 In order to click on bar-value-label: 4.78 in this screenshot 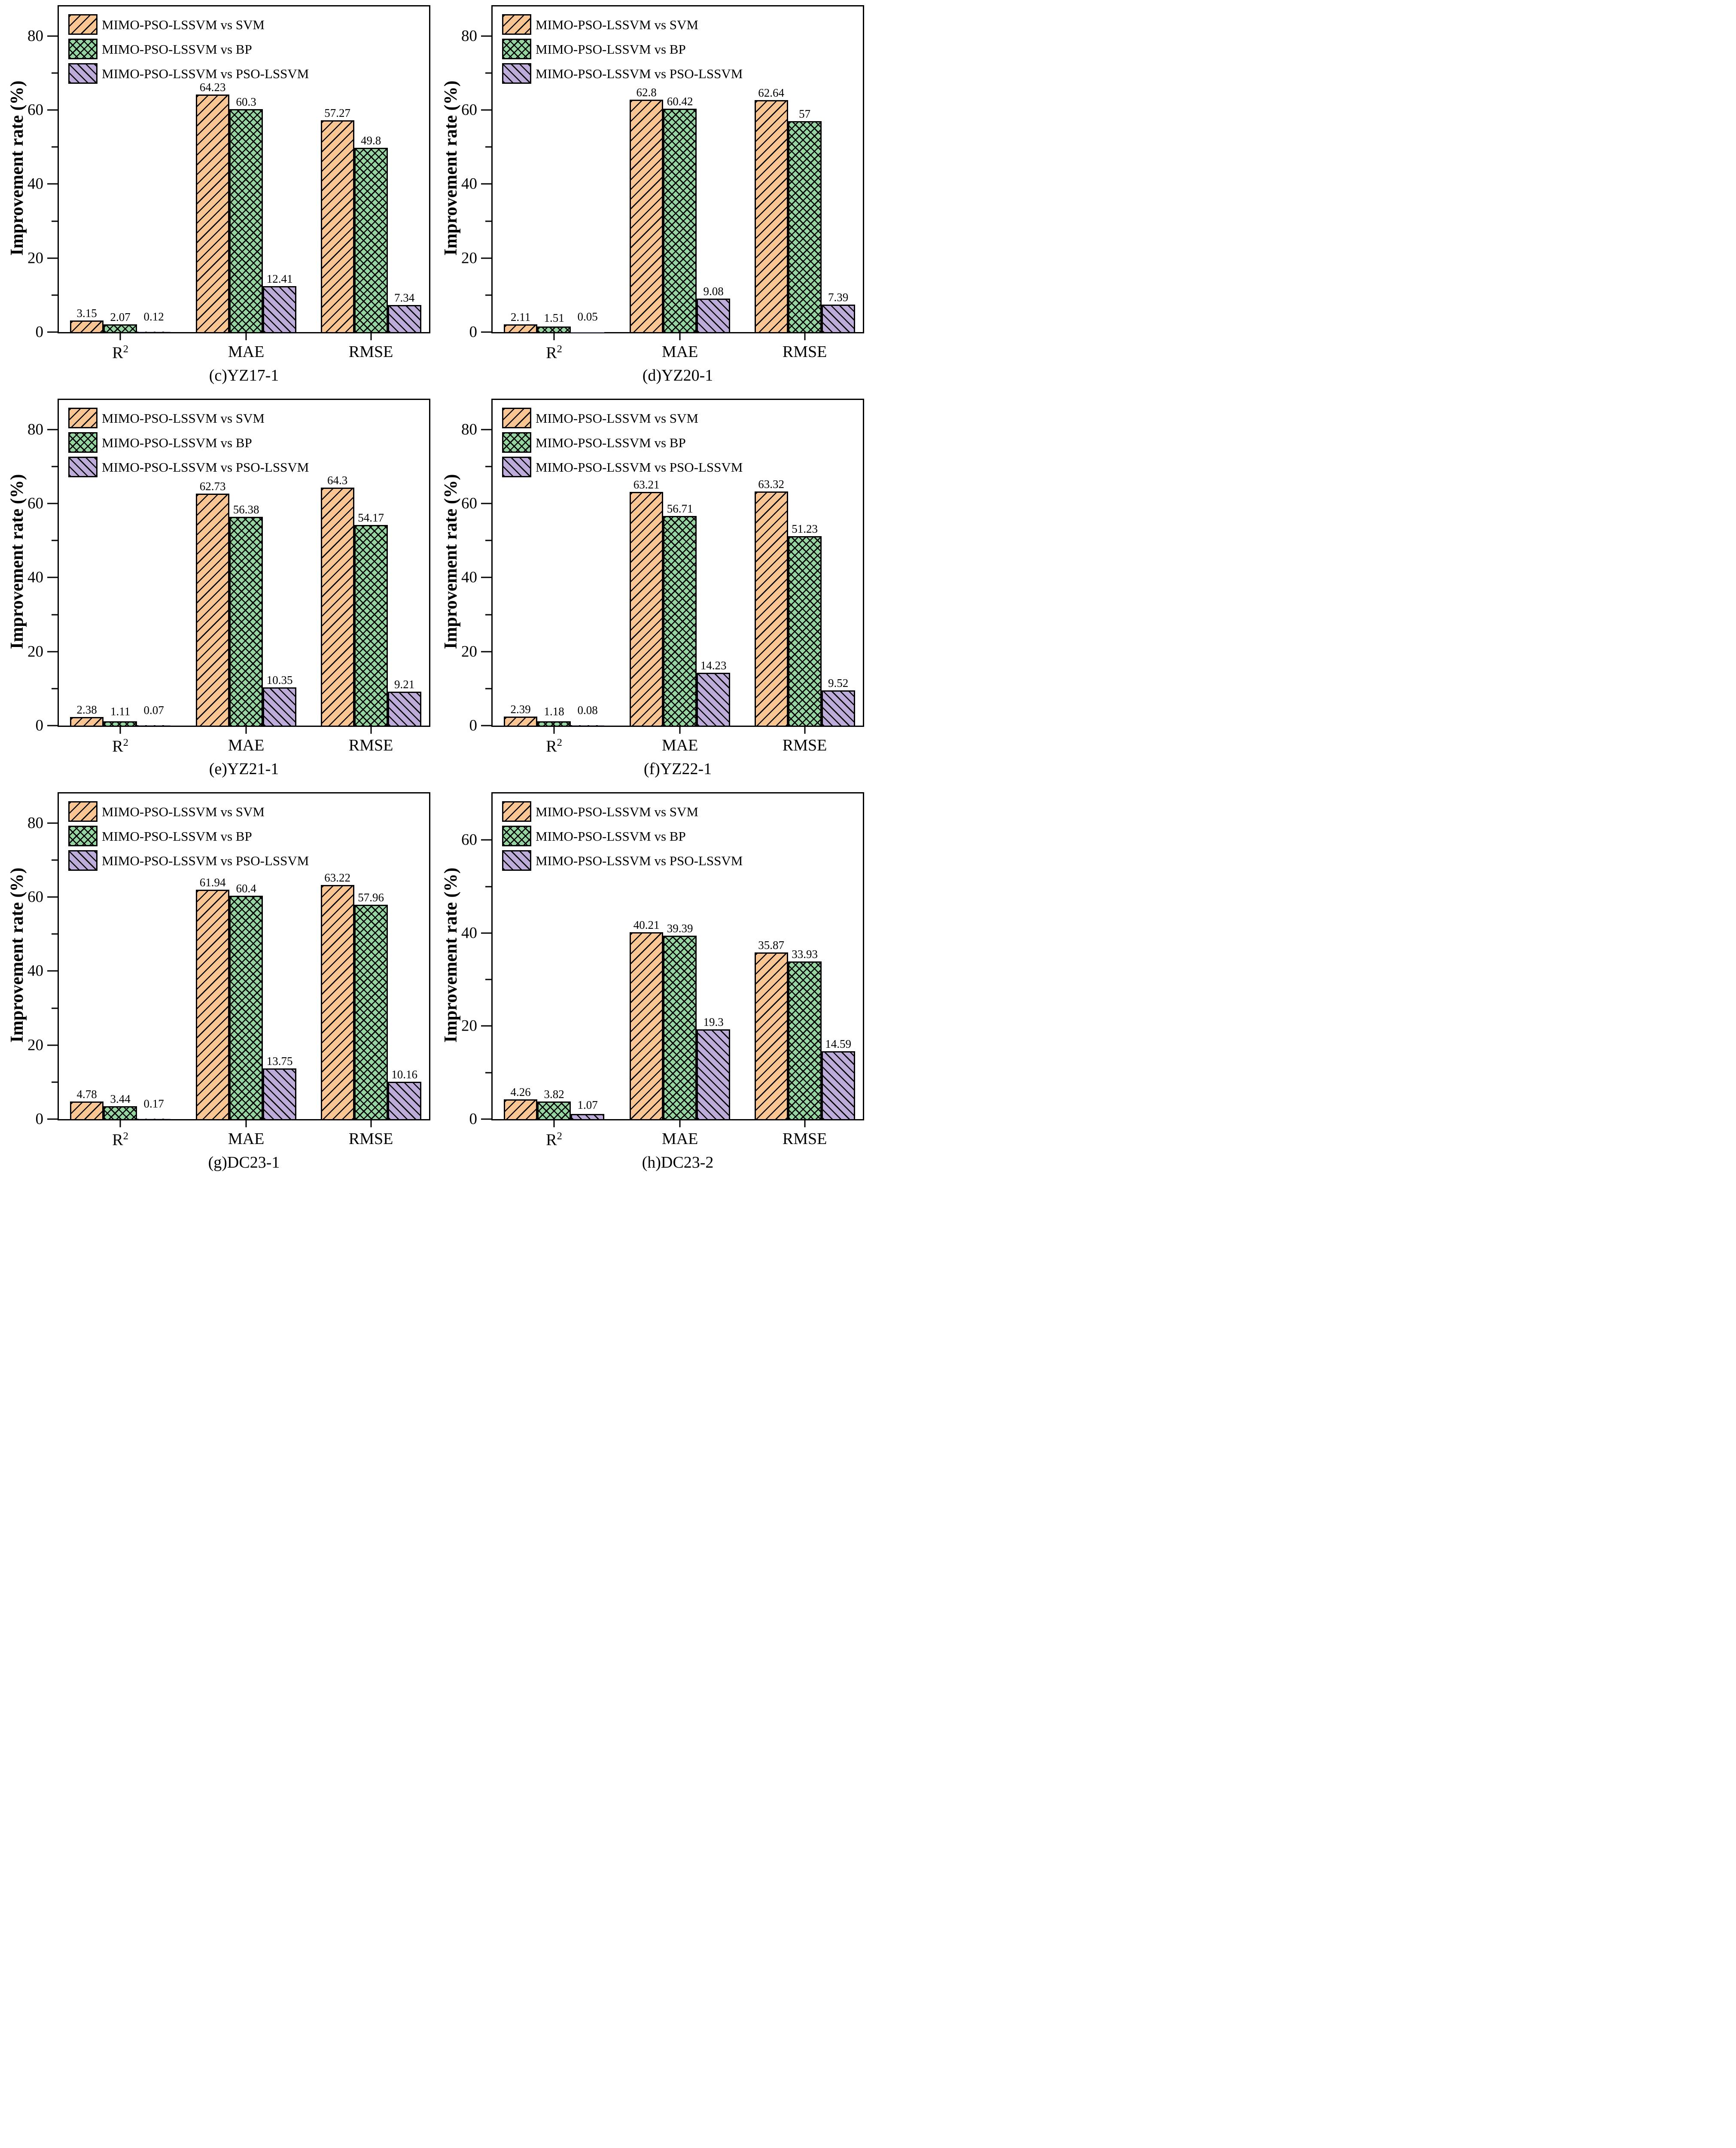, I will do `click(86, 1094)`.